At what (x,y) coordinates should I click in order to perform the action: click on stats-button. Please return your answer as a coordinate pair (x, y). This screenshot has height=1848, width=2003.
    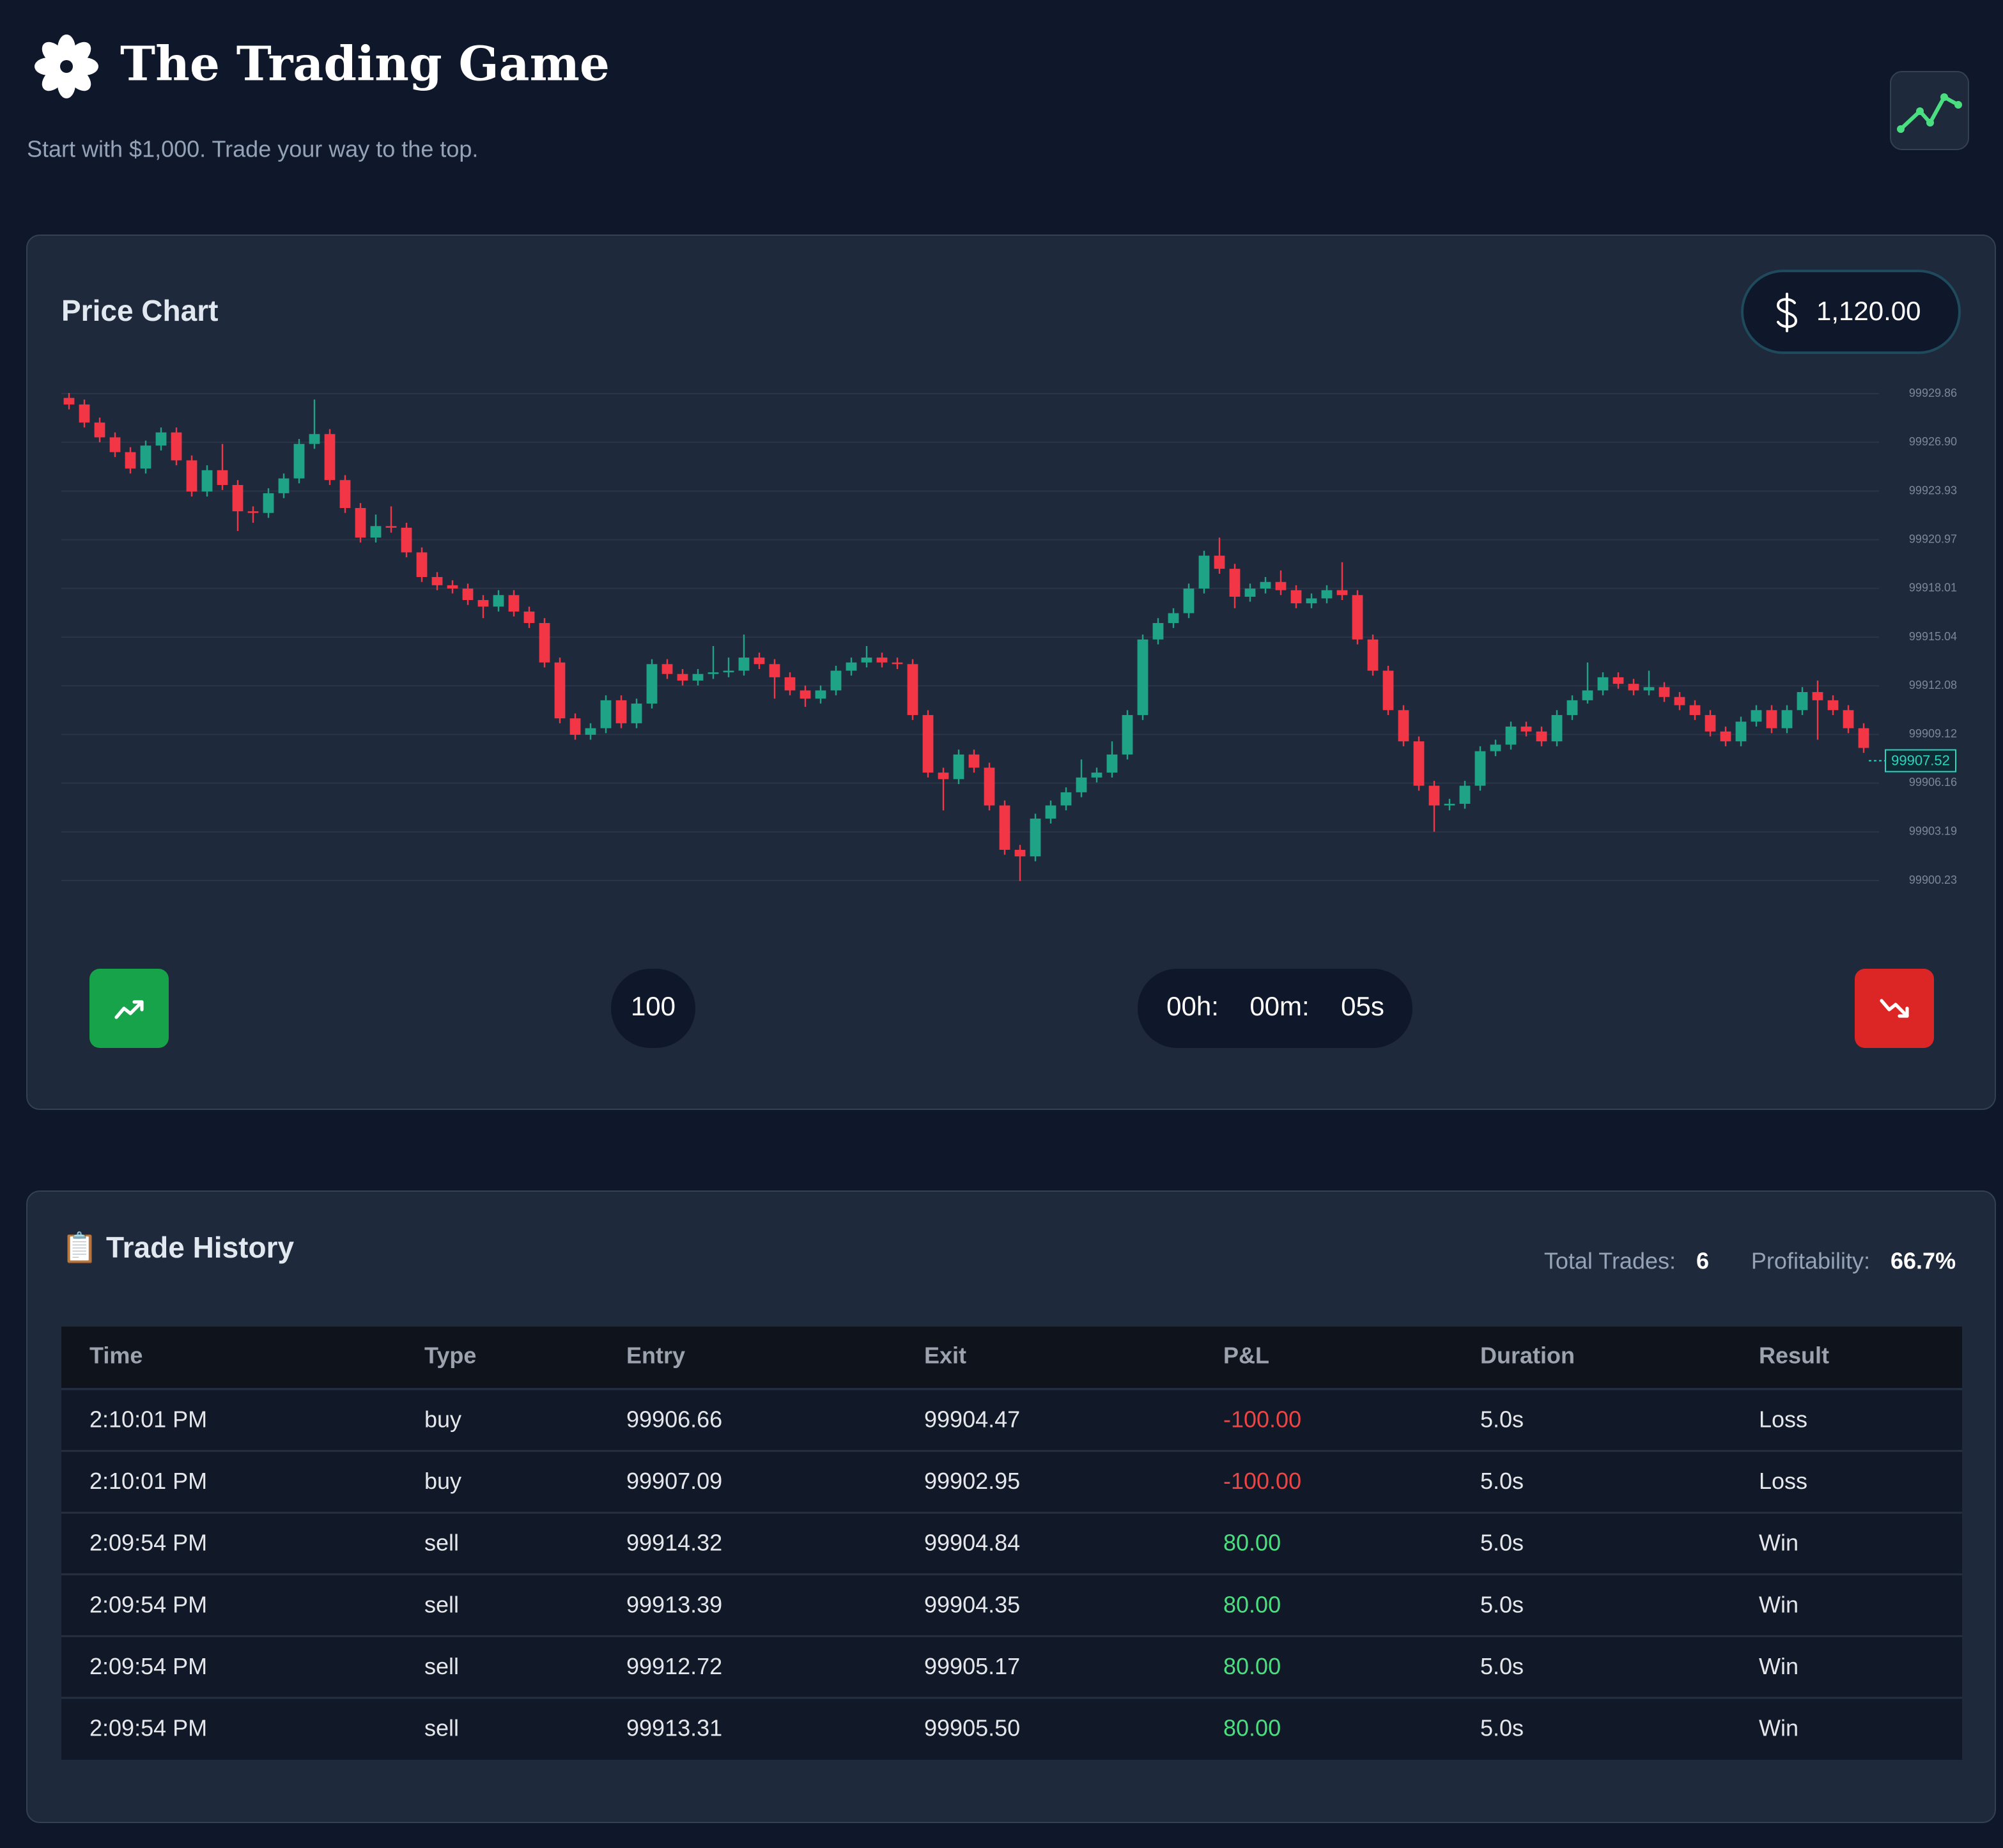
    Looking at the image, I should click on (1930, 110).